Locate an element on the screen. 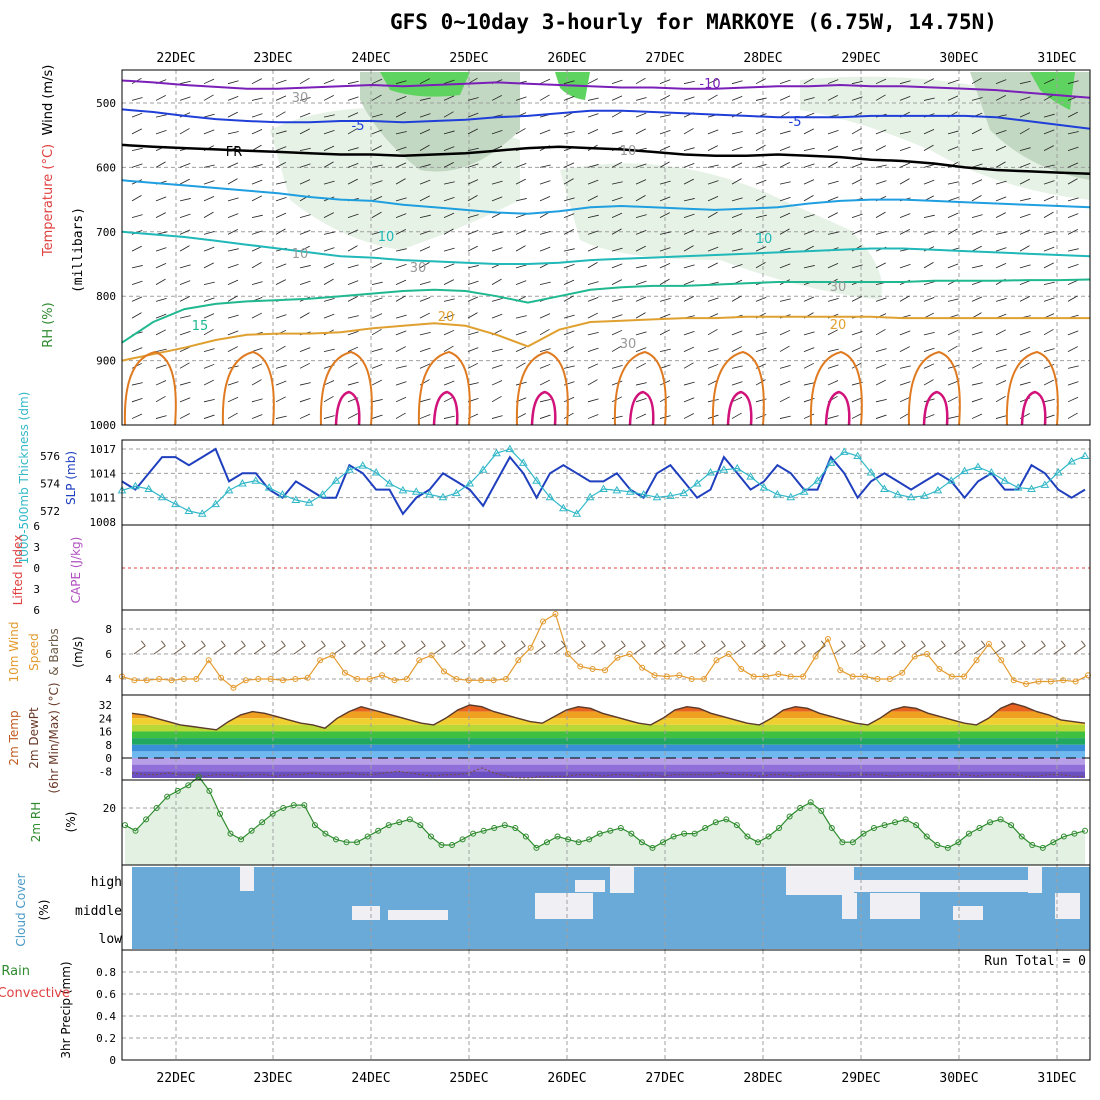 Image resolution: width=1100 pixels, height=1100 pixels. wind-speed-line is located at coordinates (605, 651).